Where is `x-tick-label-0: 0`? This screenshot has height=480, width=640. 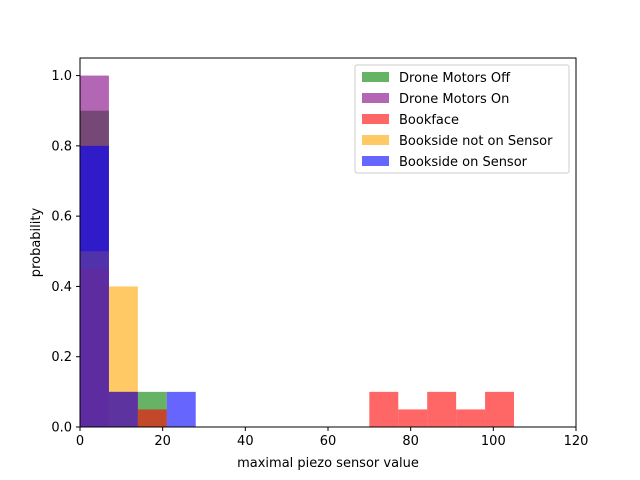
x-tick-label-0: 0 is located at coordinates (80, 441).